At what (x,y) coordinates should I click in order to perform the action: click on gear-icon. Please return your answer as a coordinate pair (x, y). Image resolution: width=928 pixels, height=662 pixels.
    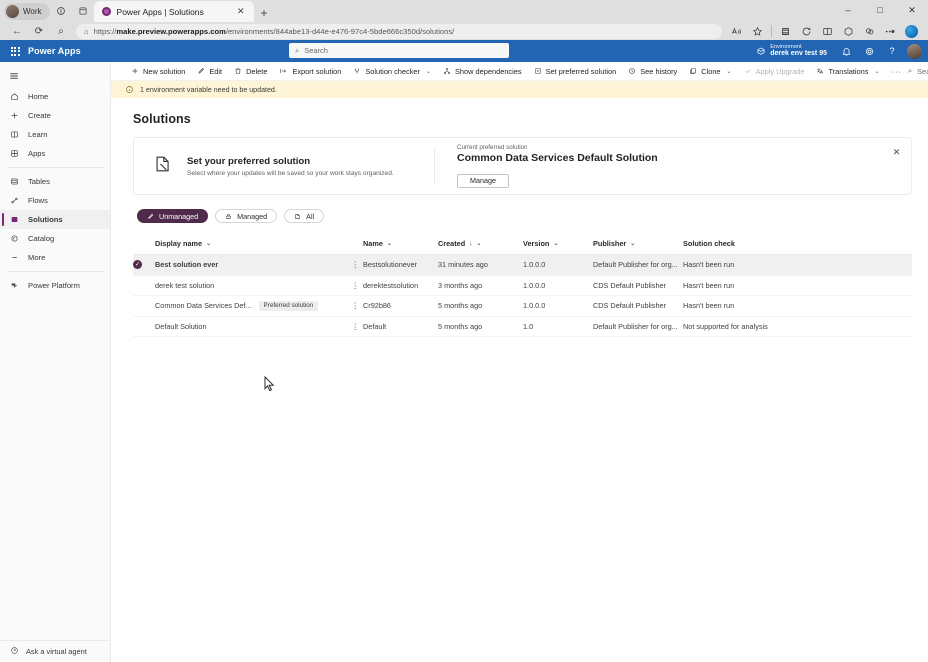
    Looking at the image, I should click on (869, 51).